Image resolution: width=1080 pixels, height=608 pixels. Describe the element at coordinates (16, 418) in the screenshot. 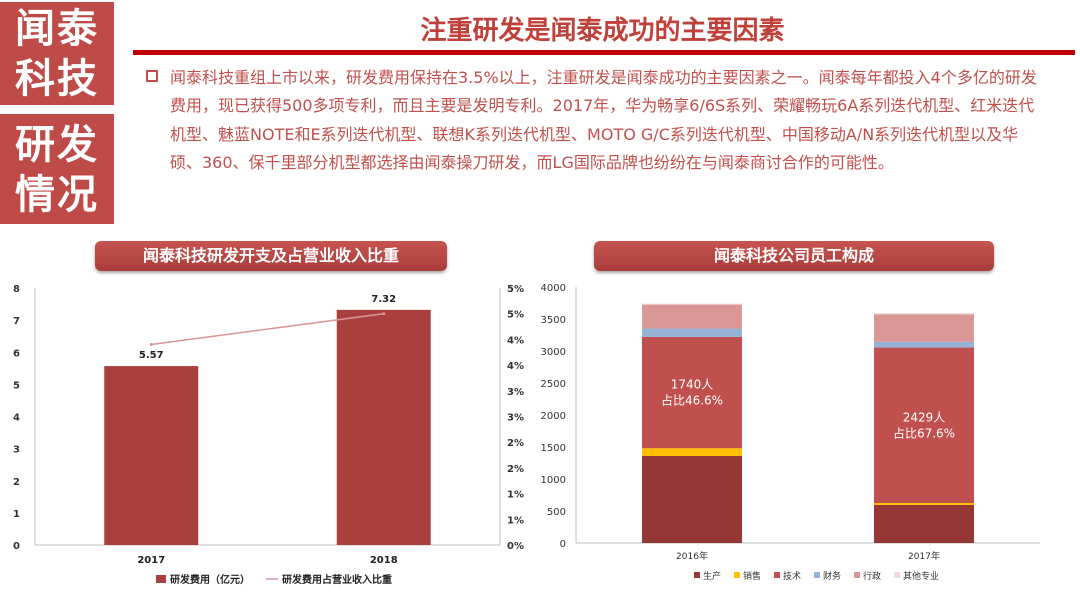

I see `y-left-tick-label: 4` at that location.